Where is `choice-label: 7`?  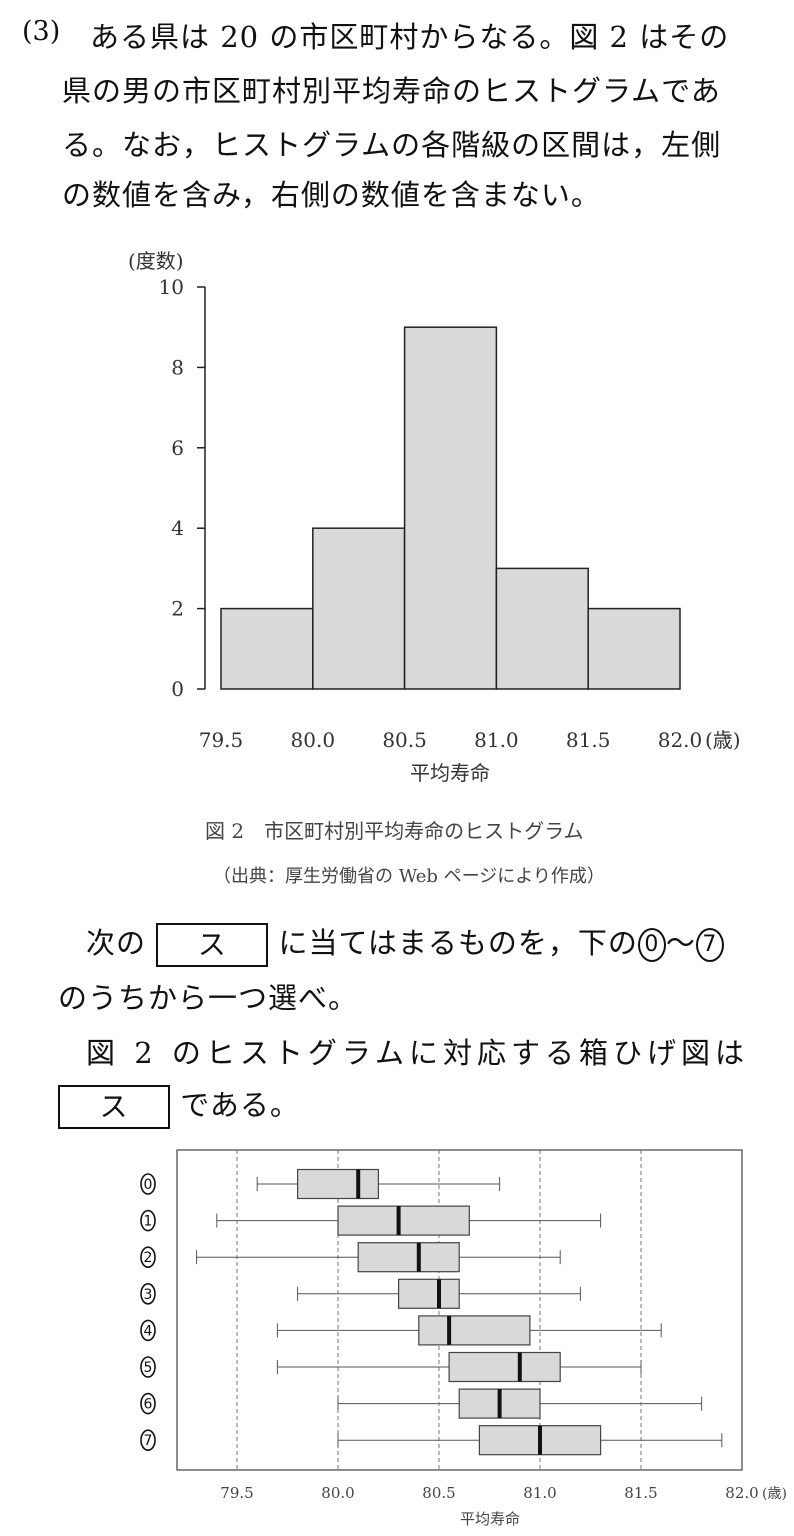
choice-label: 7 is located at coordinates (148, 1441).